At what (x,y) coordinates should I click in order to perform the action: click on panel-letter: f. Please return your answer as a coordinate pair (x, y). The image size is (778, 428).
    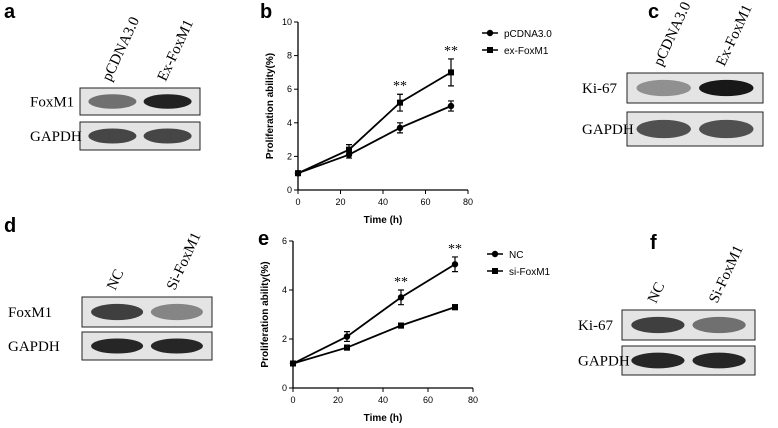
    Looking at the image, I should click on (653, 243).